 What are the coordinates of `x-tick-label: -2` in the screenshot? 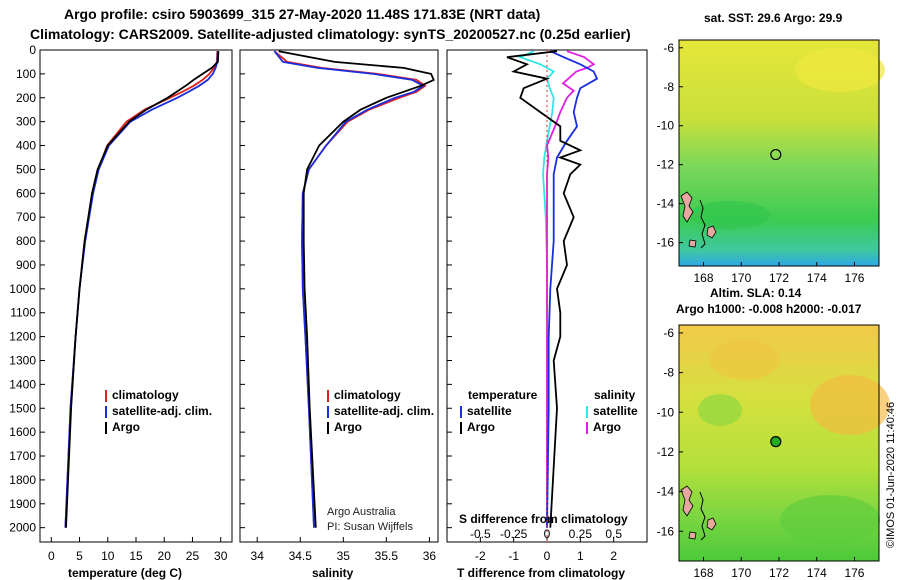 It's located at (480, 556).